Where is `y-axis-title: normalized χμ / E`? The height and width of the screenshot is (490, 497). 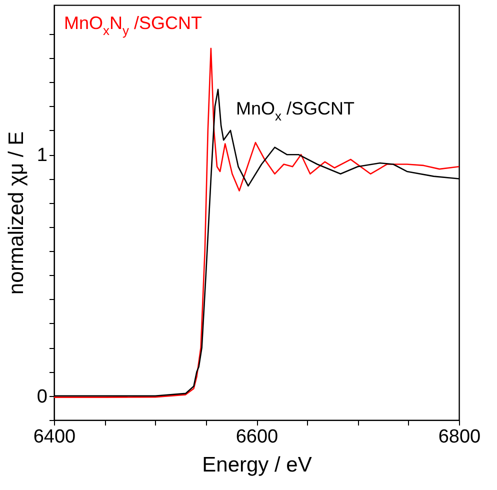
y-axis-title: normalized χμ / E is located at coordinates (16, 213).